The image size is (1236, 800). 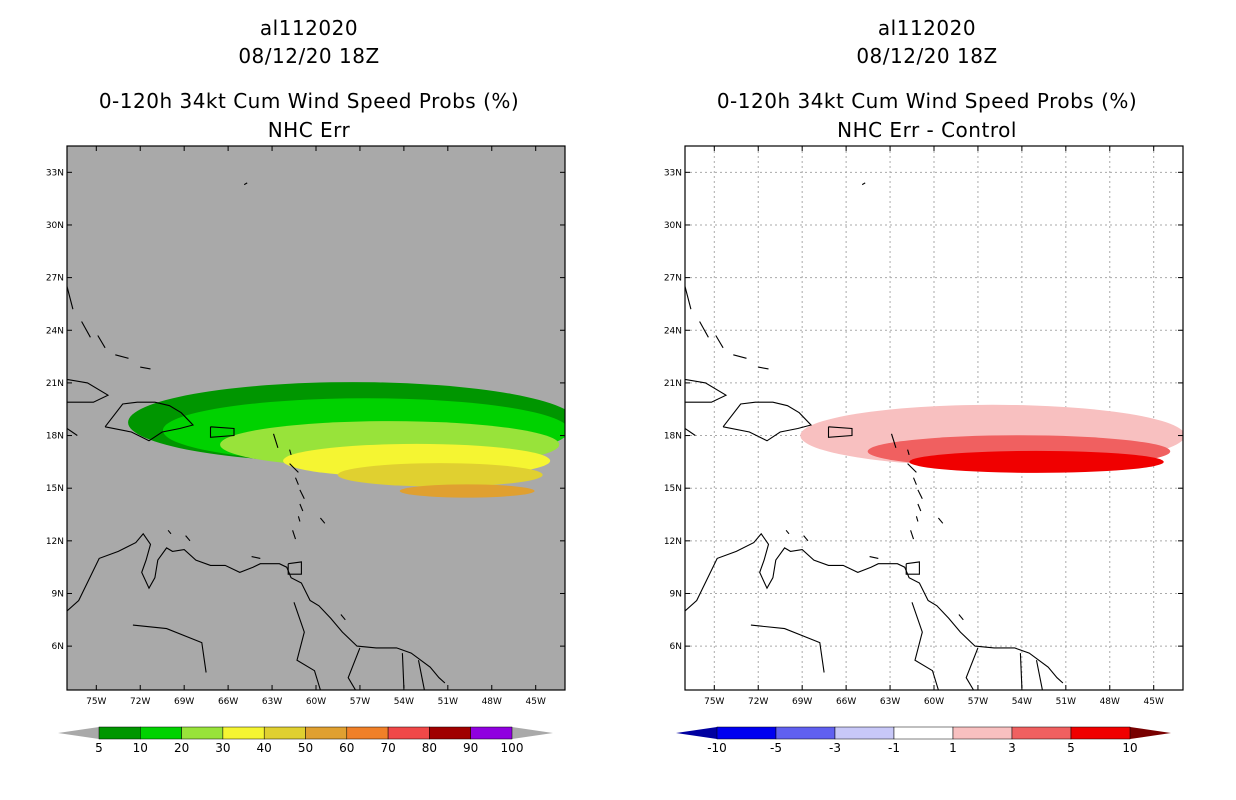 I want to click on y-tick-label: 6N, so click(x=58, y=647).